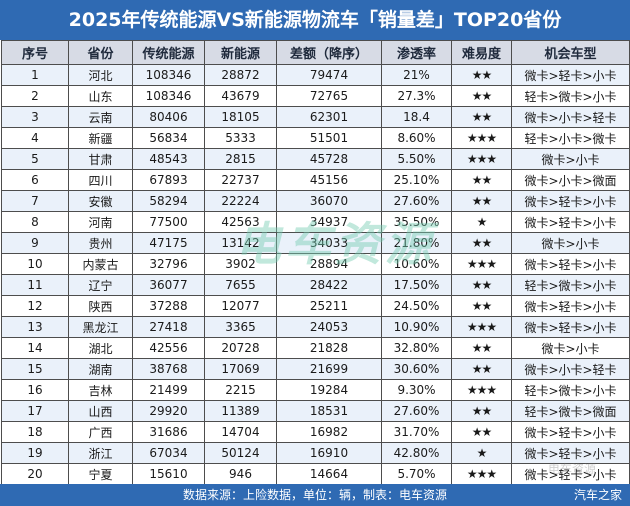  I want to click on table-row: 9 贵州 47175 13142 34033 21.80% ★★ 微卡>小卡, so click(315, 243).